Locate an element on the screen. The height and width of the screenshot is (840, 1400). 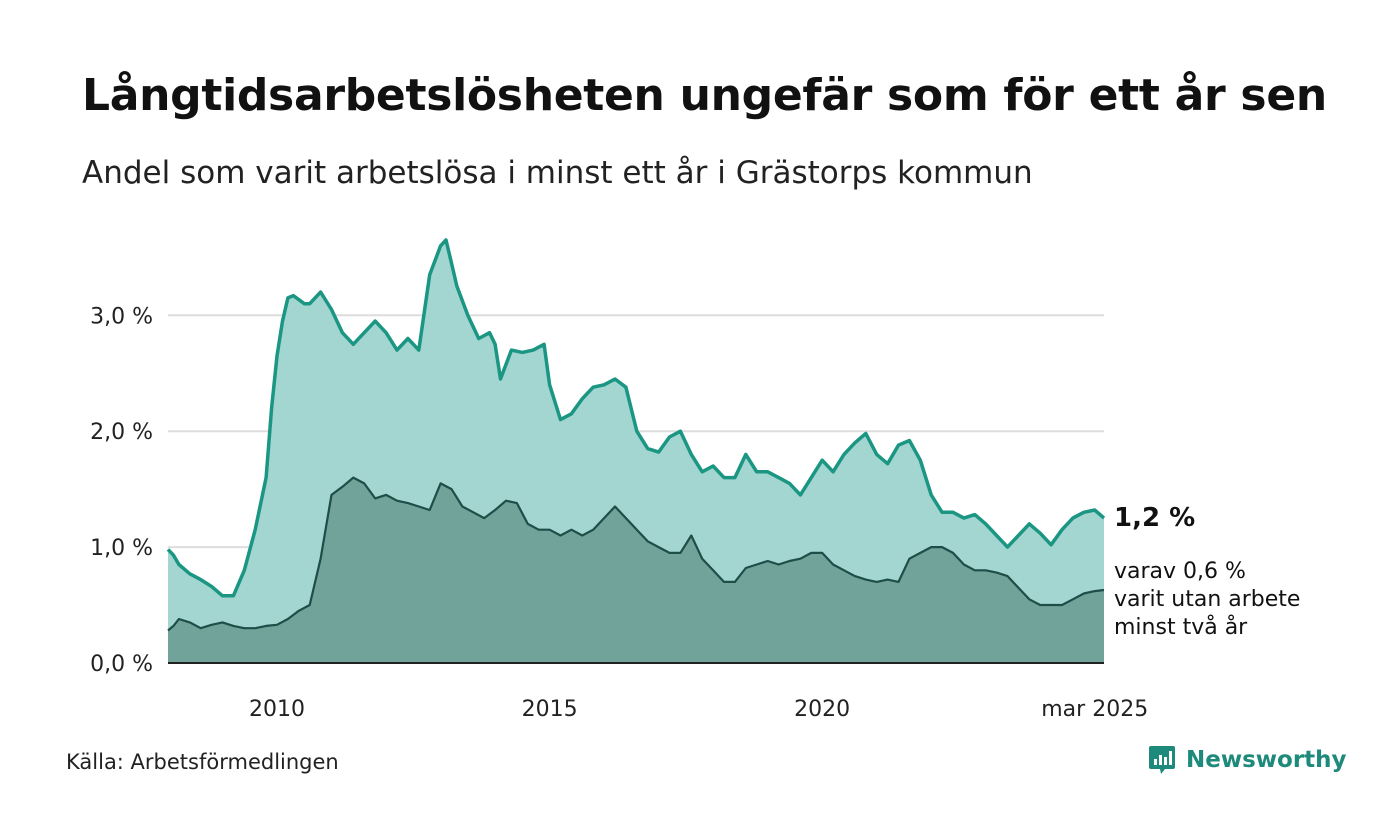
y-tick-label-1: 1,0 % is located at coordinates (121, 548).